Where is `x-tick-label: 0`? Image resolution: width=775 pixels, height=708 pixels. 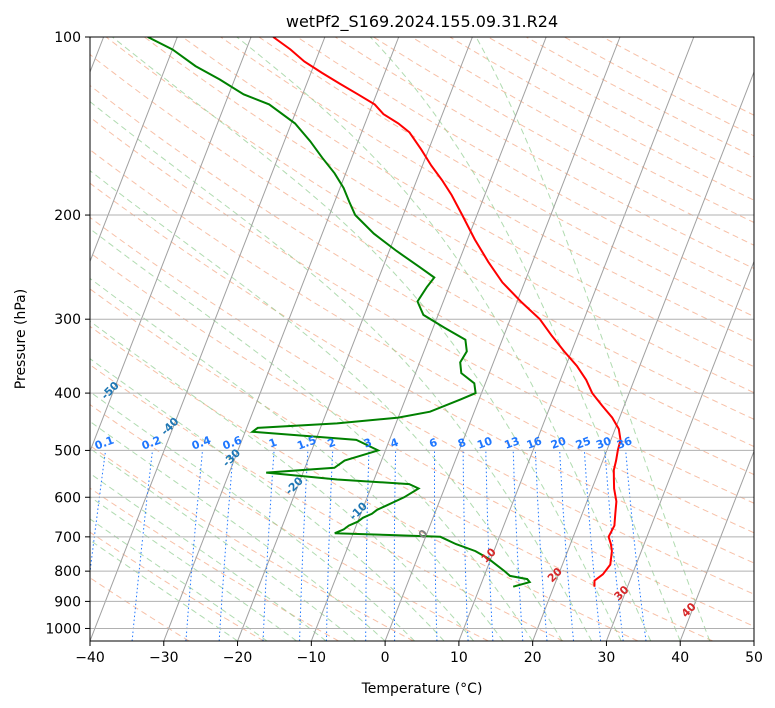
x-tick-label: 0 is located at coordinates (385, 658).